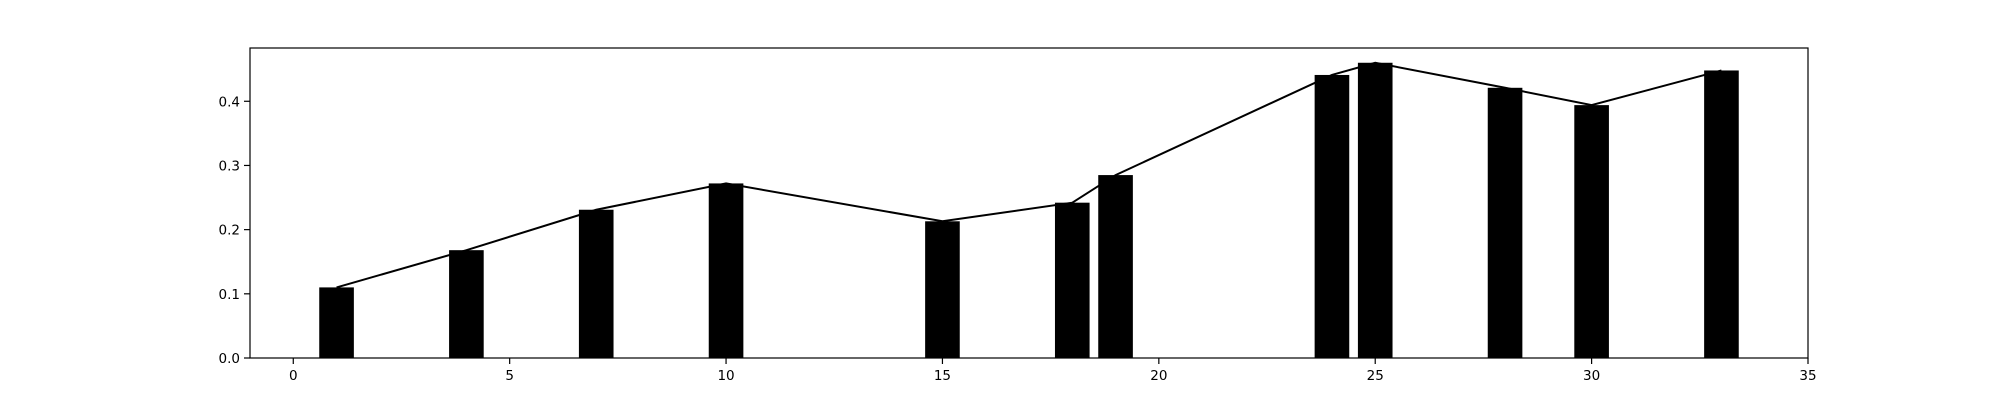 The image size is (2000, 400). I want to click on y-tick-label-0: 0.0, so click(229, 359).